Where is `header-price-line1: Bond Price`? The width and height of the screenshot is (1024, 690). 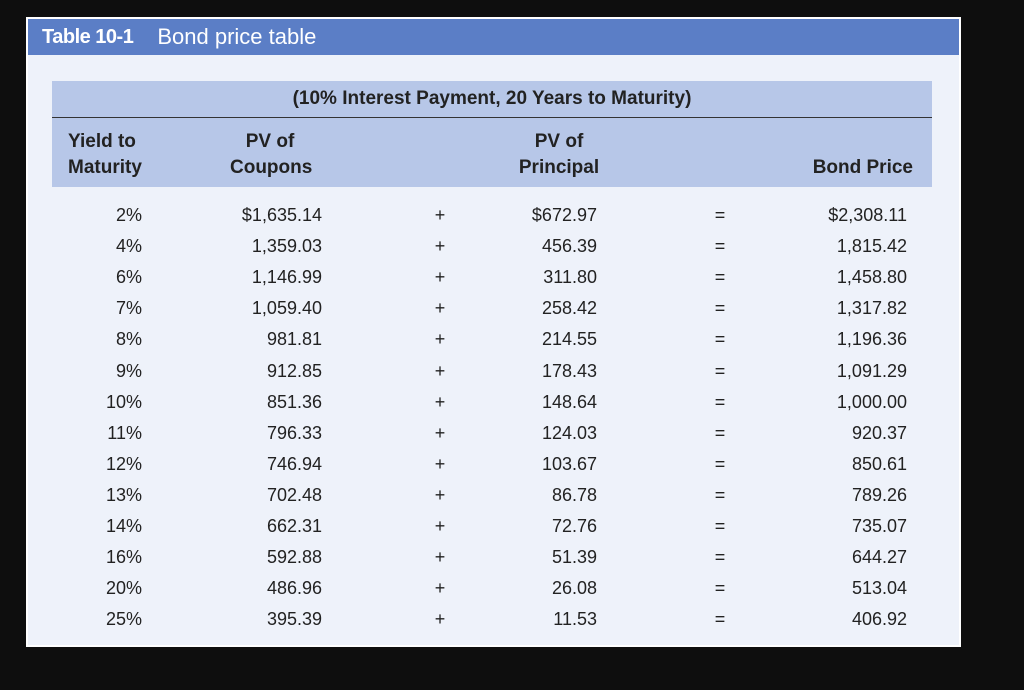 header-price-line1: Bond Price is located at coordinates (862, 167).